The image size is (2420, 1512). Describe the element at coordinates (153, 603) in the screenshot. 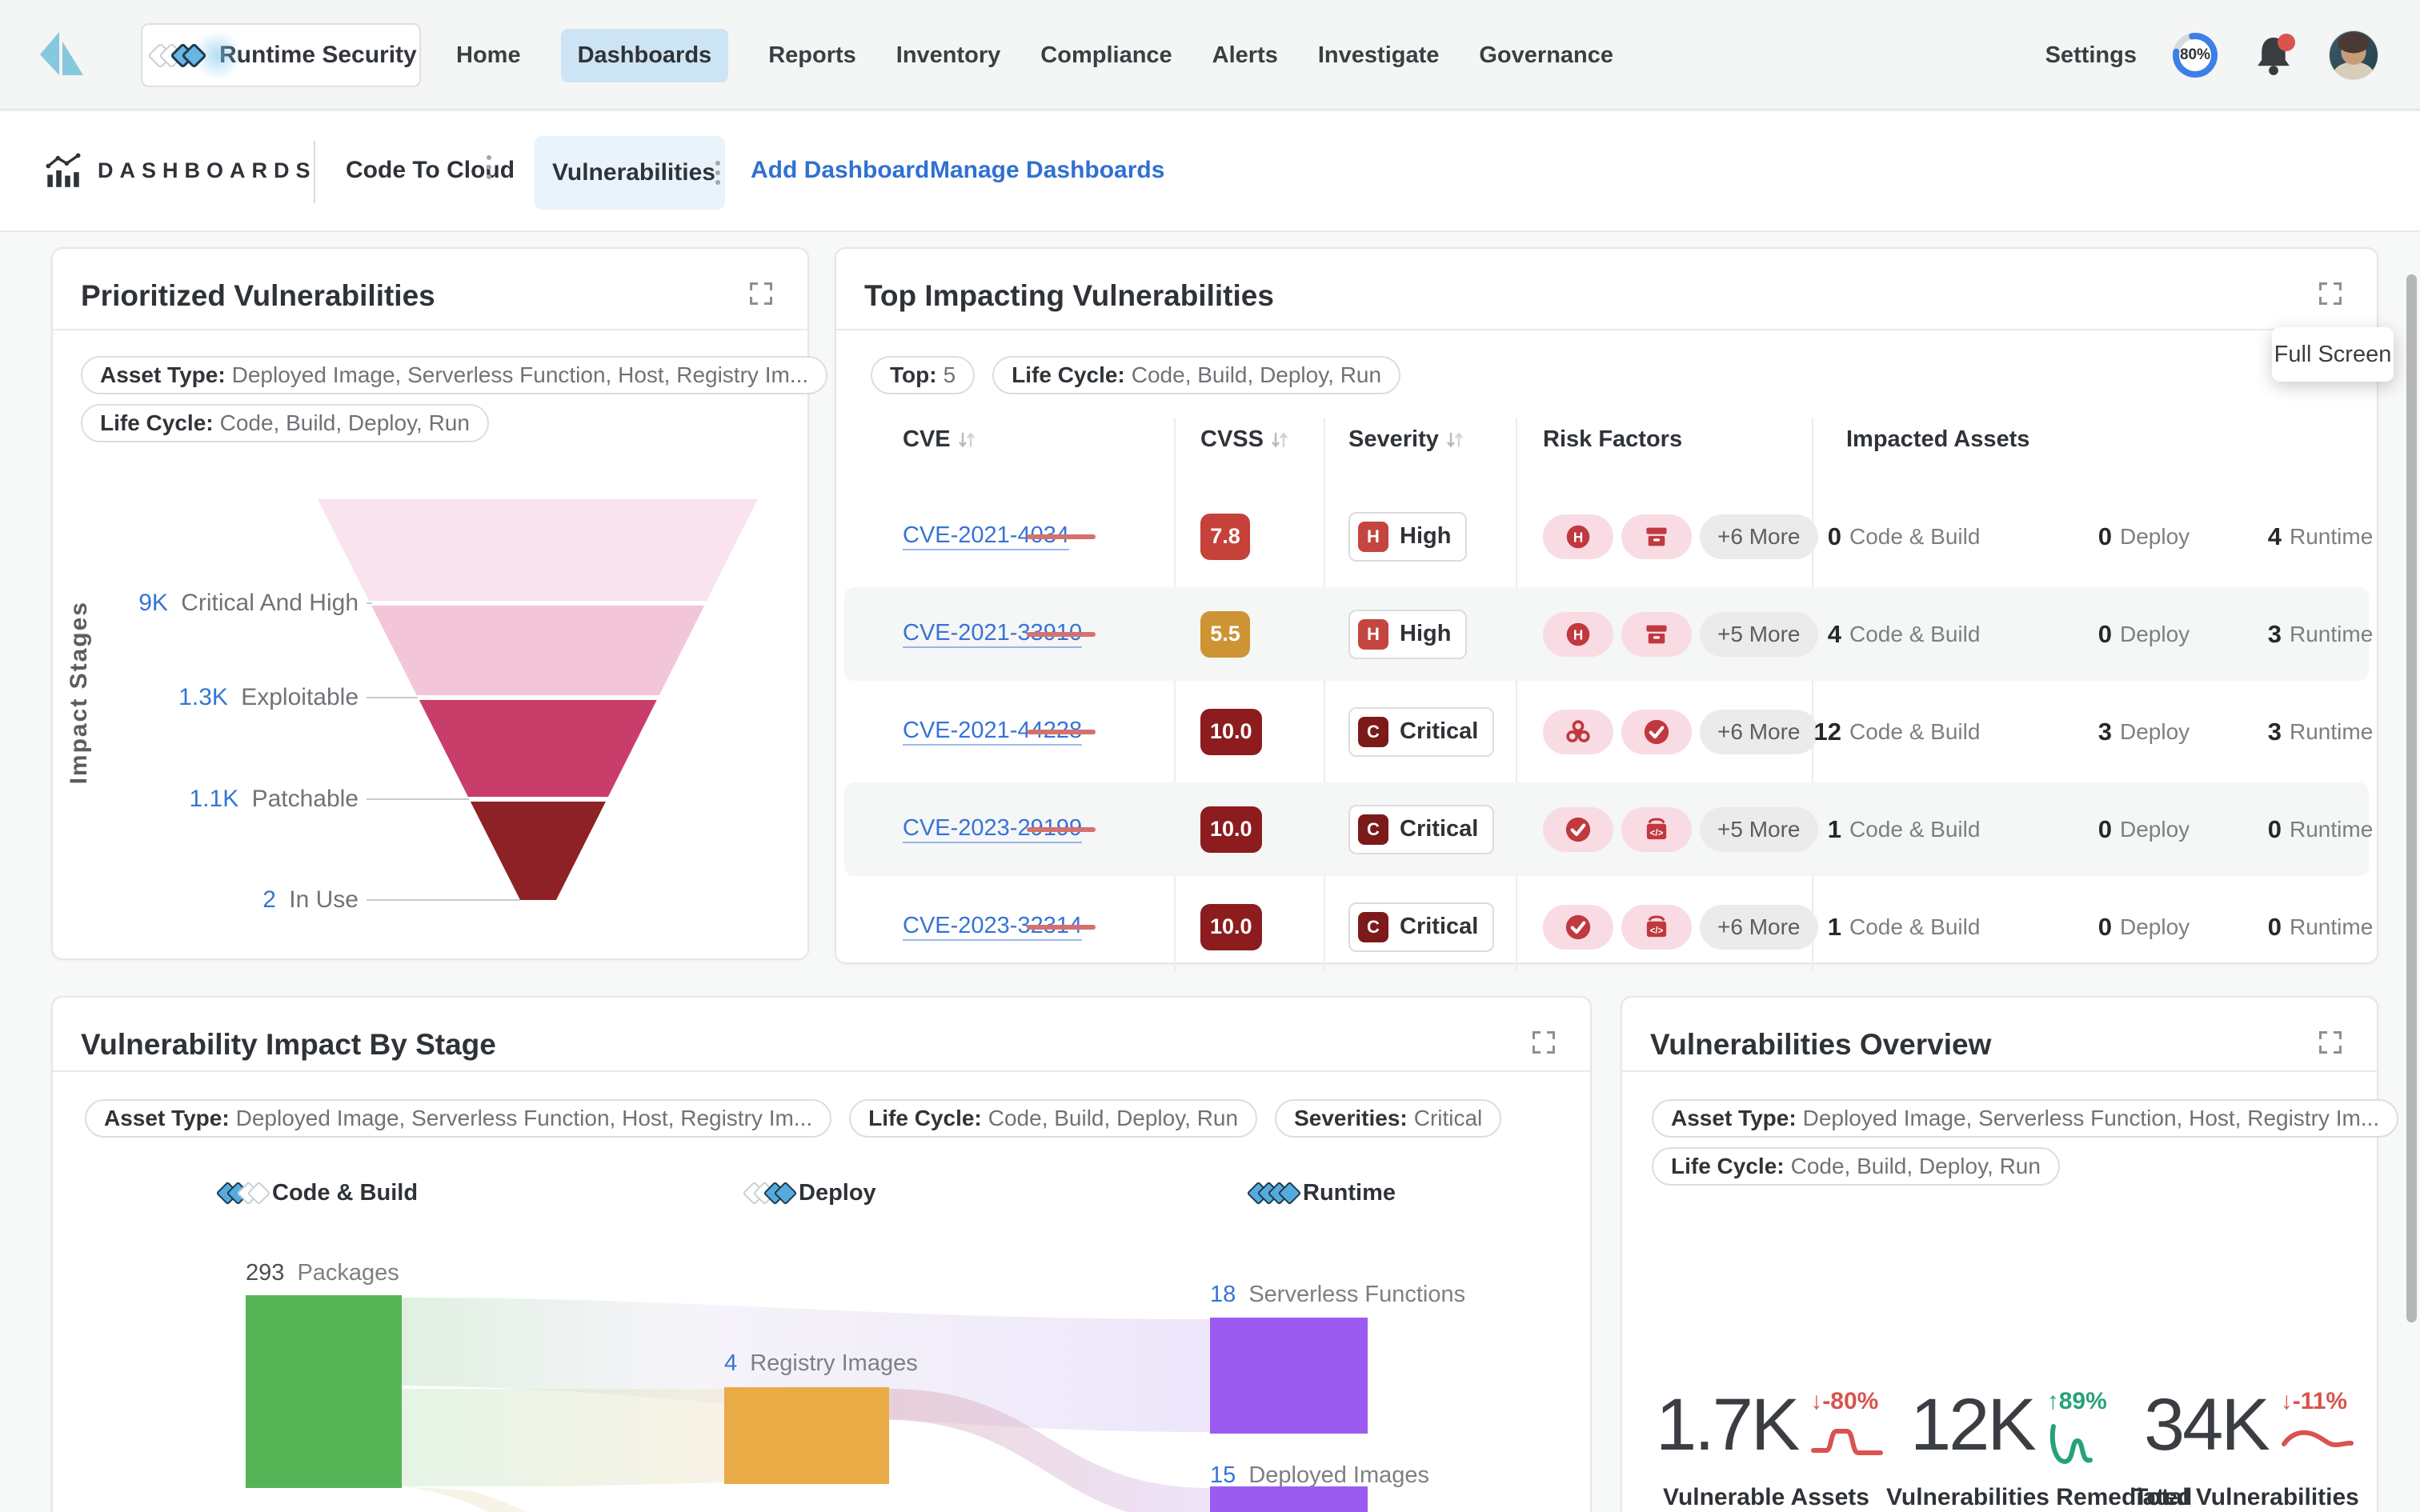

I see `stage-value: 9K` at that location.